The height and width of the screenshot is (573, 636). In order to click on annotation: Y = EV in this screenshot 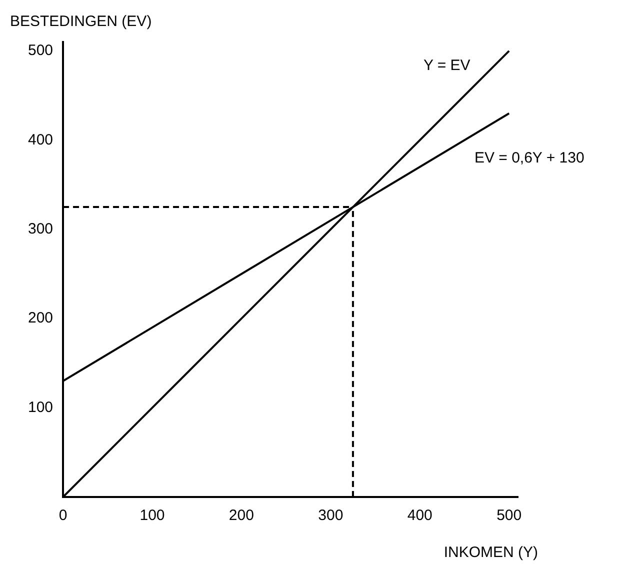, I will do `click(446, 65)`.